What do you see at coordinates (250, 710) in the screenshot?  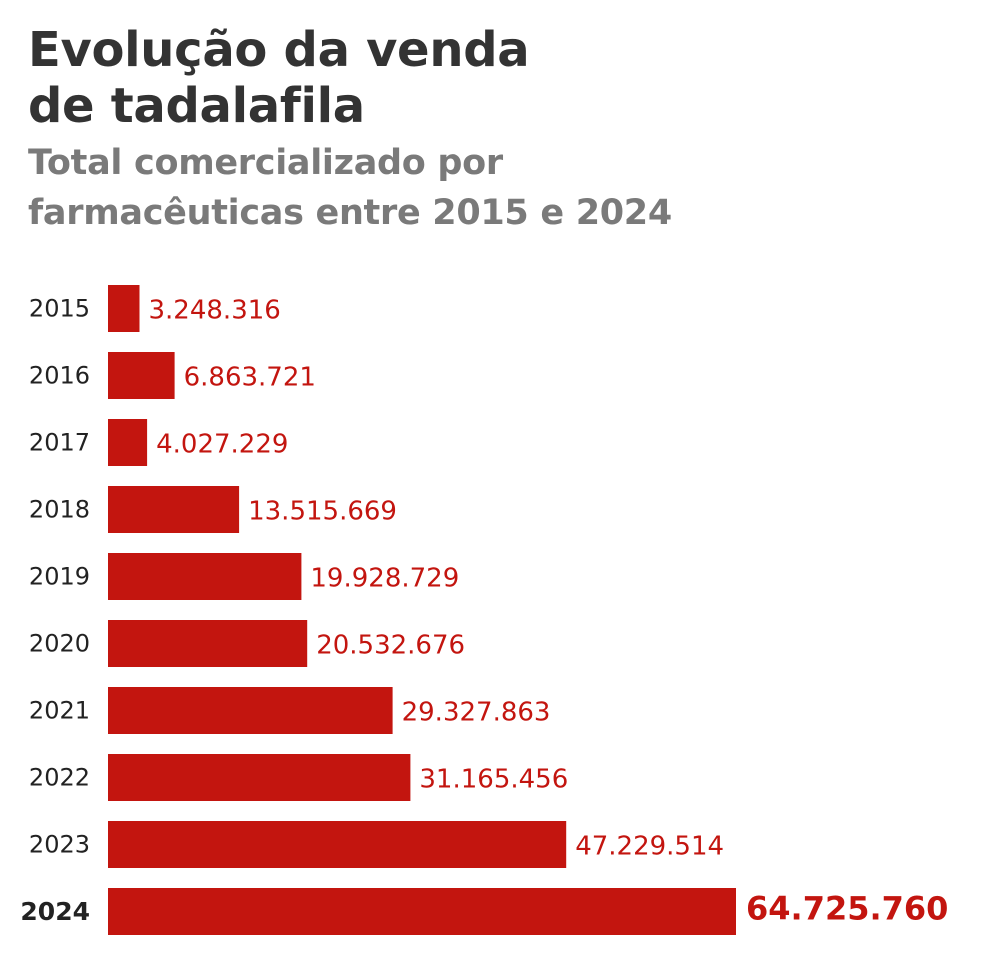 I see `bar-2021` at bounding box center [250, 710].